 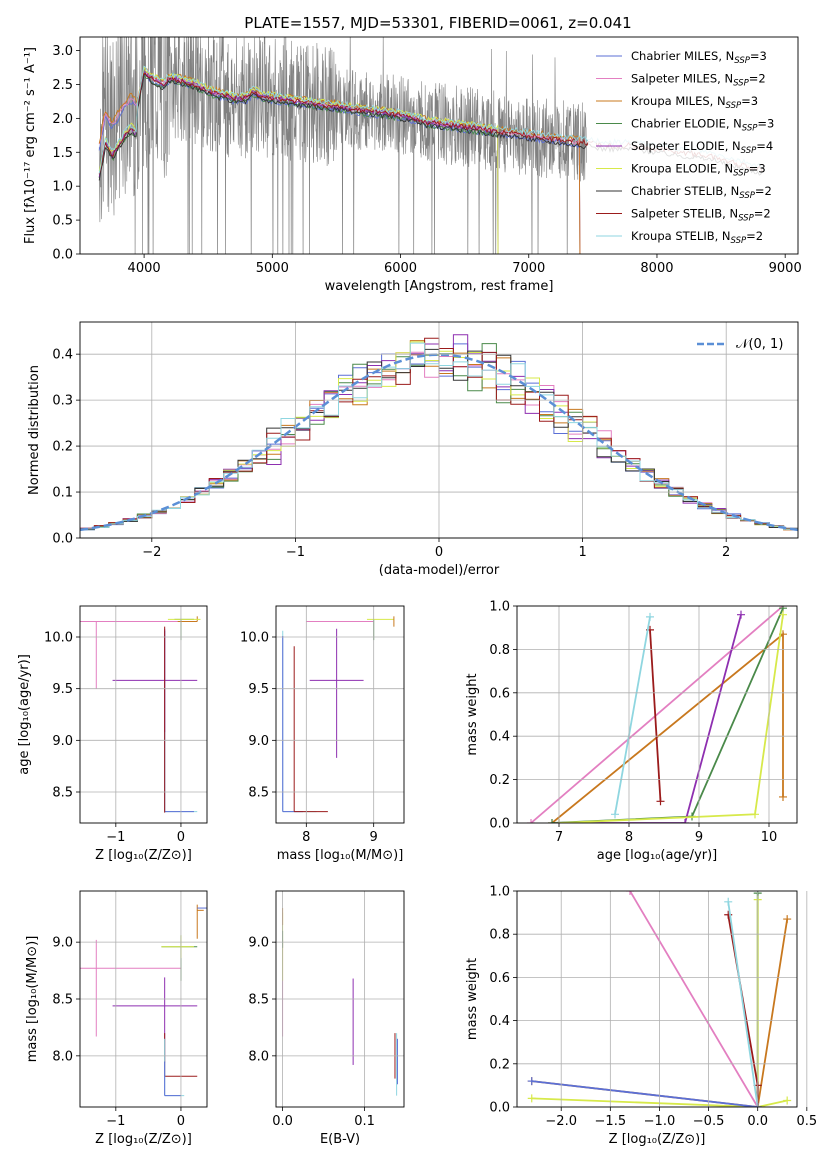 What do you see at coordinates (561, 1121) in the screenshot?
I see `x-tick-label: −2.0` at bounding box center [561, 1121].